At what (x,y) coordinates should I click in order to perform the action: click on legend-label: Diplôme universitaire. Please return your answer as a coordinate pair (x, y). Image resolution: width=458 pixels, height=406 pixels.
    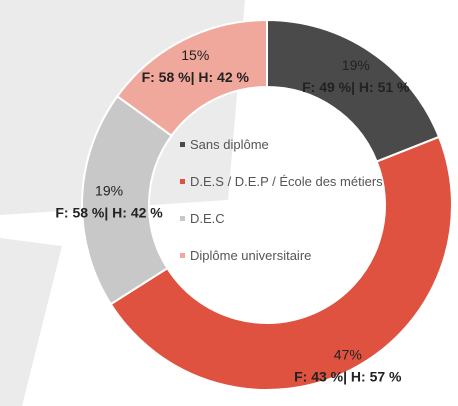
    Looking at the image, I should click on (251, 255).